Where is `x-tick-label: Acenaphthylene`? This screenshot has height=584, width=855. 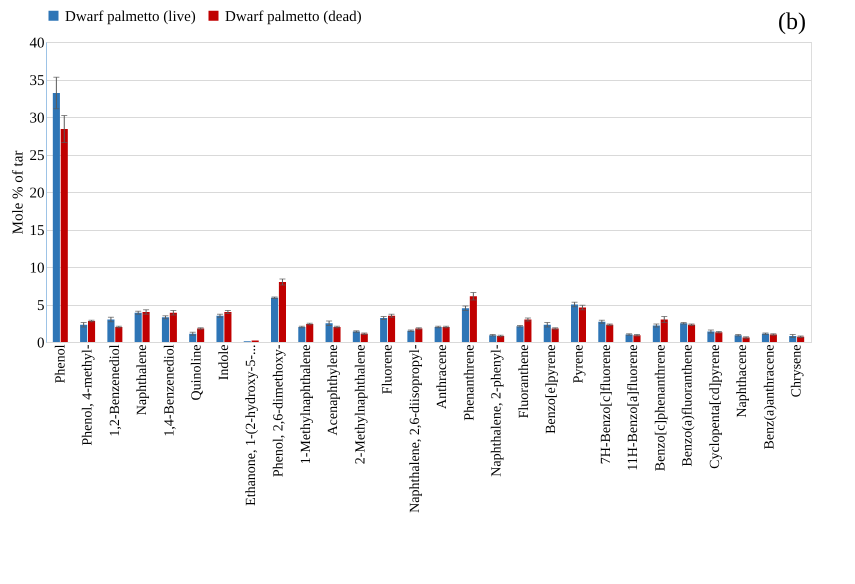
x-tick-label: Acenaphthylene is located at coordinates (334, 390).